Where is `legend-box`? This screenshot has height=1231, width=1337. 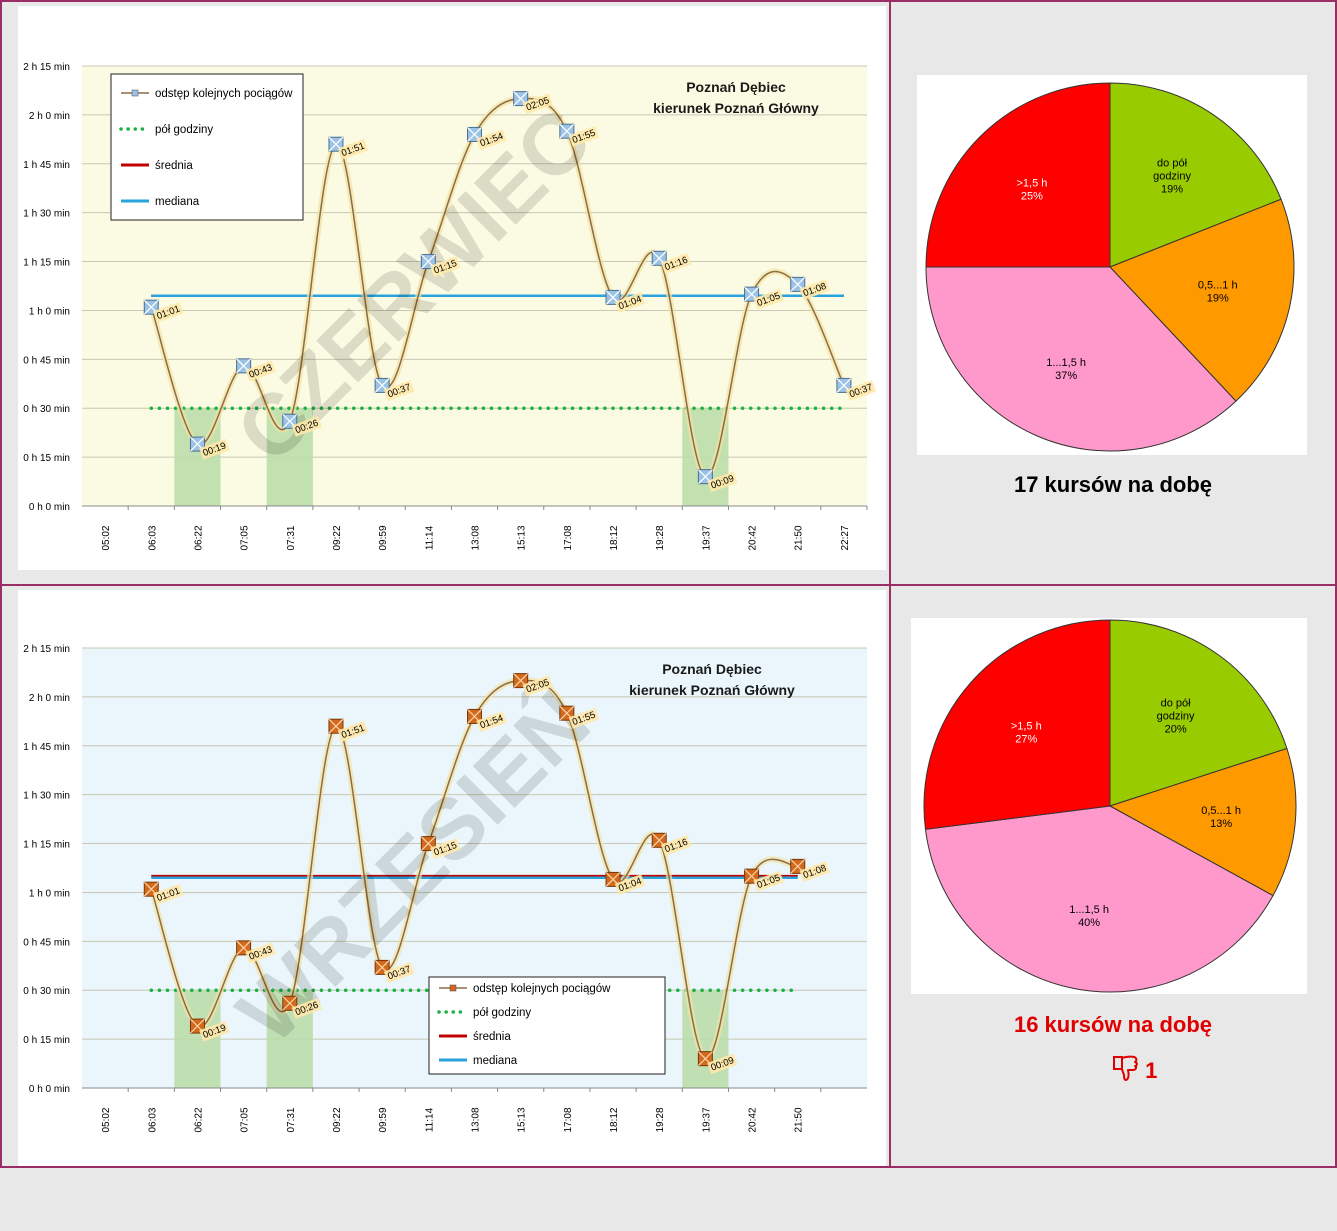 legend-box is located at coordinates (207, 147).